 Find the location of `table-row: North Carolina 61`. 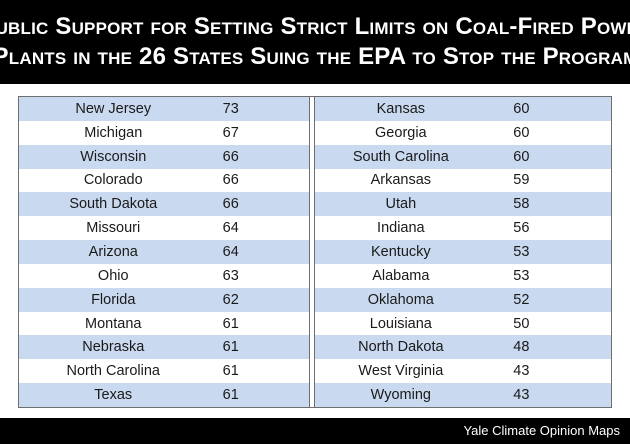

table-row: North Carolina 61 is located at coordinates (164, 371).